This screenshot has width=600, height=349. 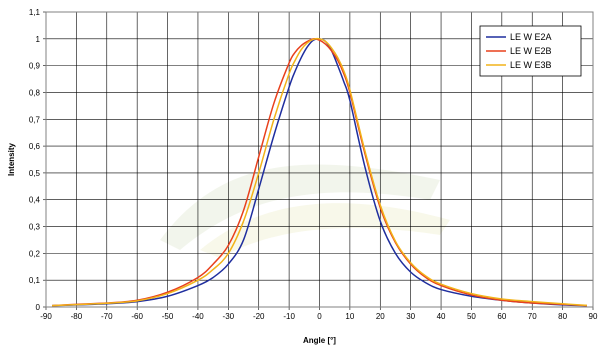 What do you see at coordinates (35, 227) in the screenshot?
I see `y-tick-label: 0,3` at bounding box center [35, 227].